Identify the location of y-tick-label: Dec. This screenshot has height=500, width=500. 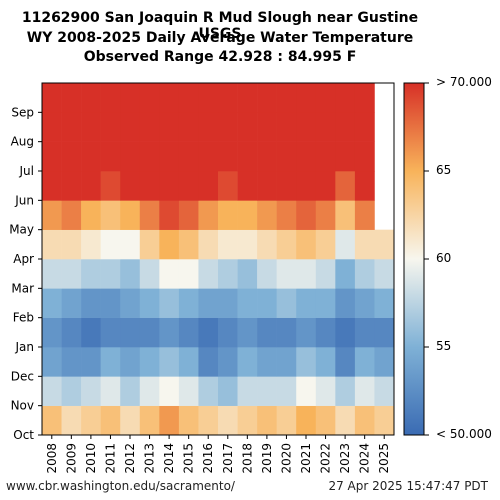
(22, 376).